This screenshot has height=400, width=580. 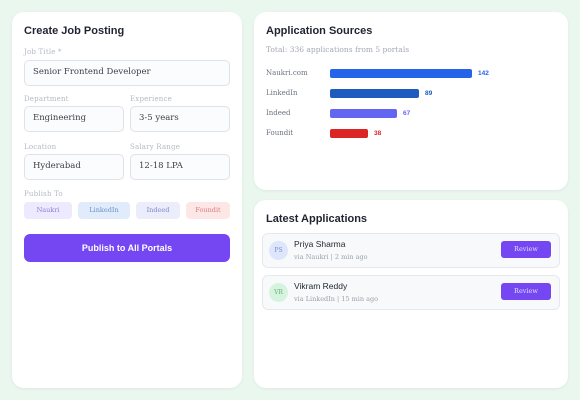 What do you see at coordinates (320, 244) in the screenshot?
I see `applicant-name: Priya Sharma` at bounding box center [320, 244].